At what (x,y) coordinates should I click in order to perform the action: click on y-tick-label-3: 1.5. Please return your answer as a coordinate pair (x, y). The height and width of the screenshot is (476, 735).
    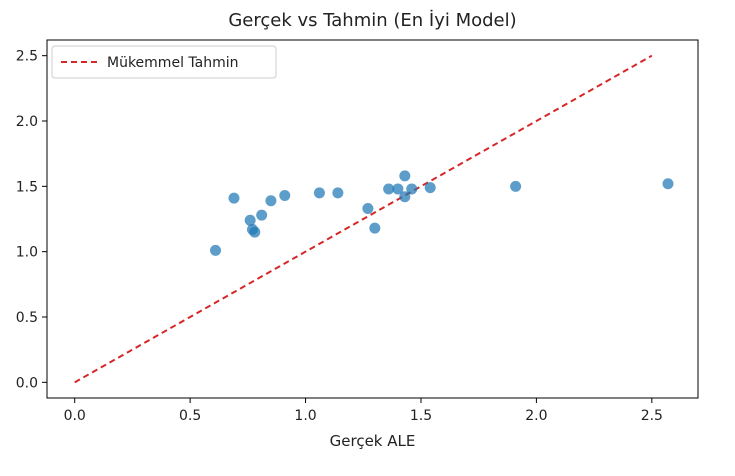
    Looking at the image, I should click on (27, 187).